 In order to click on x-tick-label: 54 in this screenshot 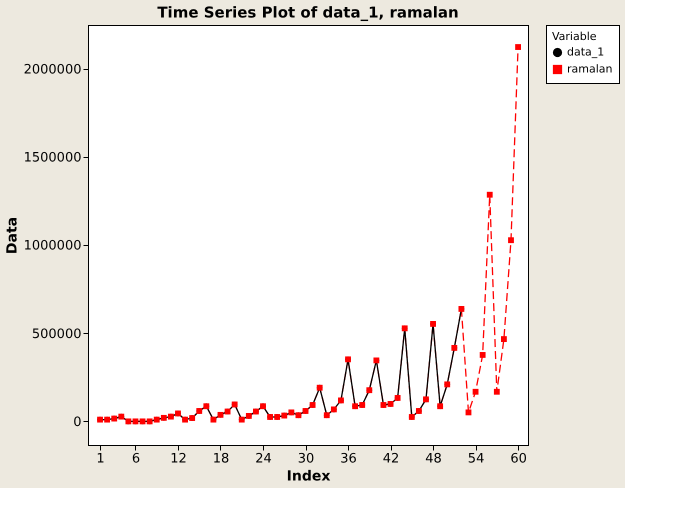, I will do `click(476, 459)`.